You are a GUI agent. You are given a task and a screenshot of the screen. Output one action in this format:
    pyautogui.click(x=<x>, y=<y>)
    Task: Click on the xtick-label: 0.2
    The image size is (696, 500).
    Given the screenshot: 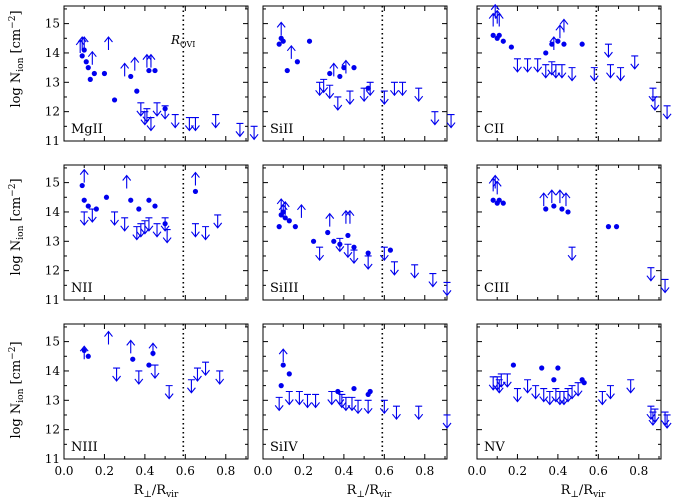 What is the action you would take?
    pyautogui.click(x=303, y=471)
    